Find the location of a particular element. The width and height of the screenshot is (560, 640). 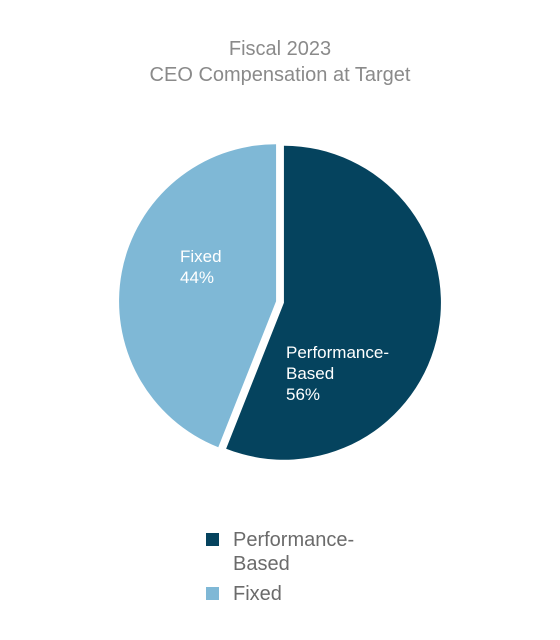

pie-slice-fixed is located at coordinates (198, 296).